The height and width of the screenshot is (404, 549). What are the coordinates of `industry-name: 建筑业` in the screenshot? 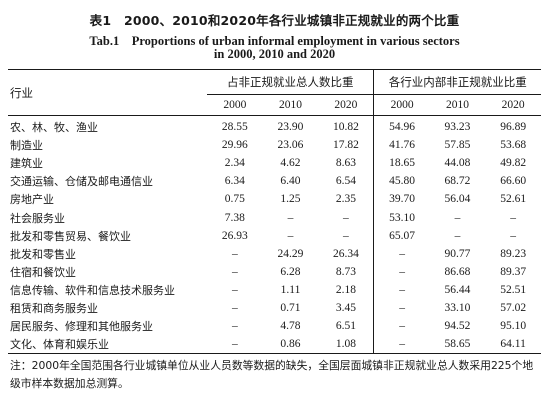 It's located at (26, 164).